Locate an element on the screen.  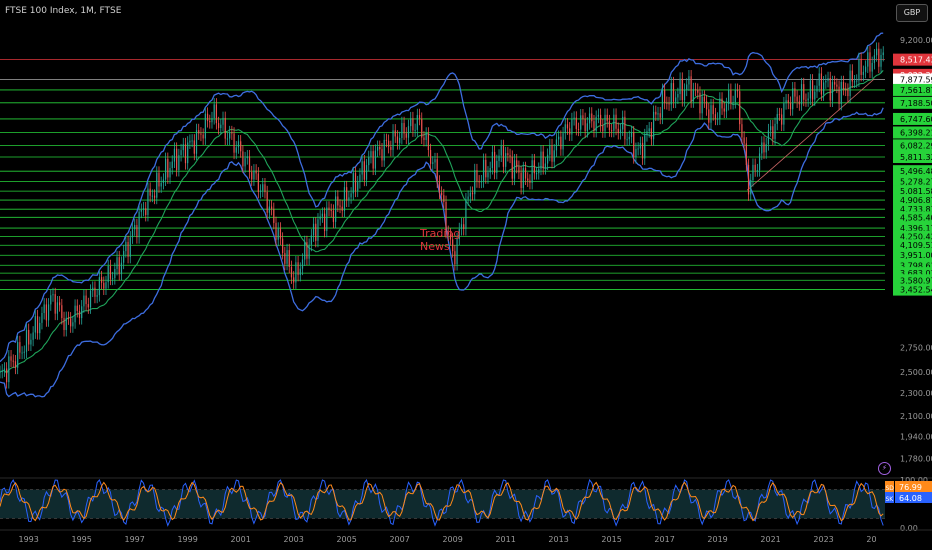
lightning-icon: ⚡ is located at coordinates (884, 468).